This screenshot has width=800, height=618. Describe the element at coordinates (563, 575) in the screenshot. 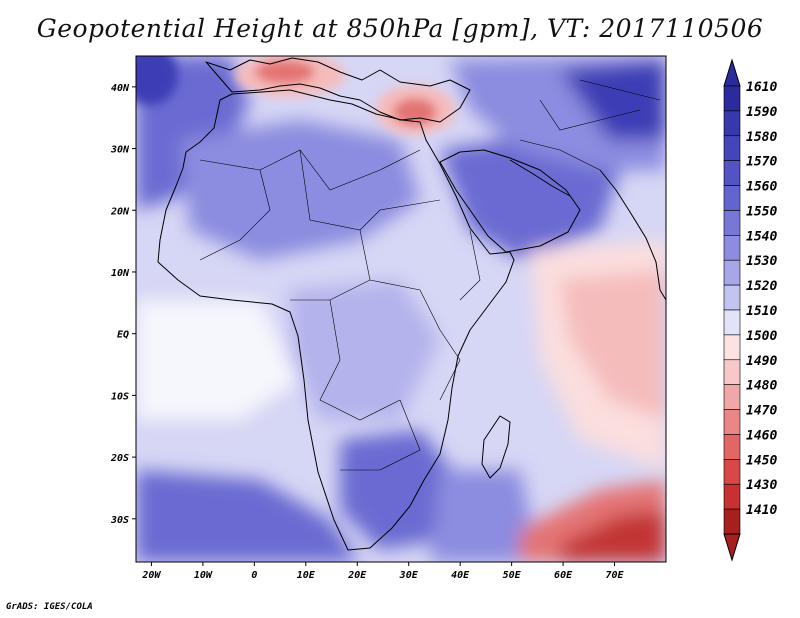

I see `lon-tick-label: 60E` at that location.